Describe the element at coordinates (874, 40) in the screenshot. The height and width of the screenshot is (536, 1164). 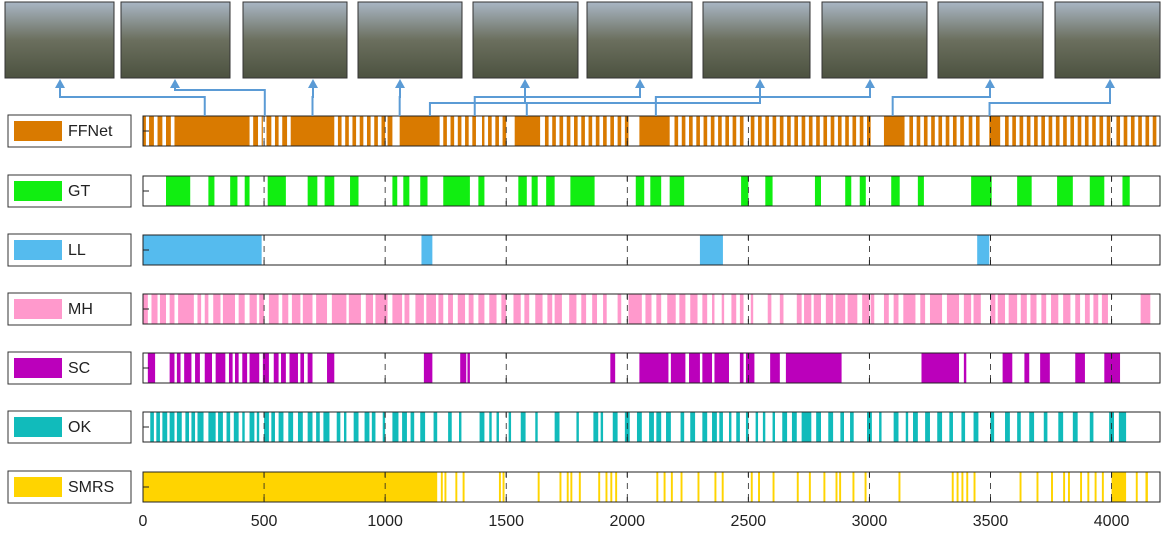
I see `thumbnail` at that location.